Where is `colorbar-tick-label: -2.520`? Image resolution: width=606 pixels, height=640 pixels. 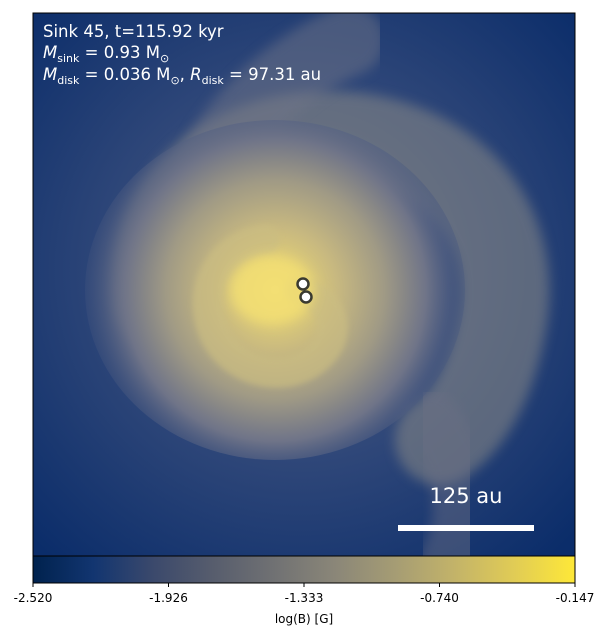 colorbar-tick-label: -2.520 is located at coordinates (33, 598).